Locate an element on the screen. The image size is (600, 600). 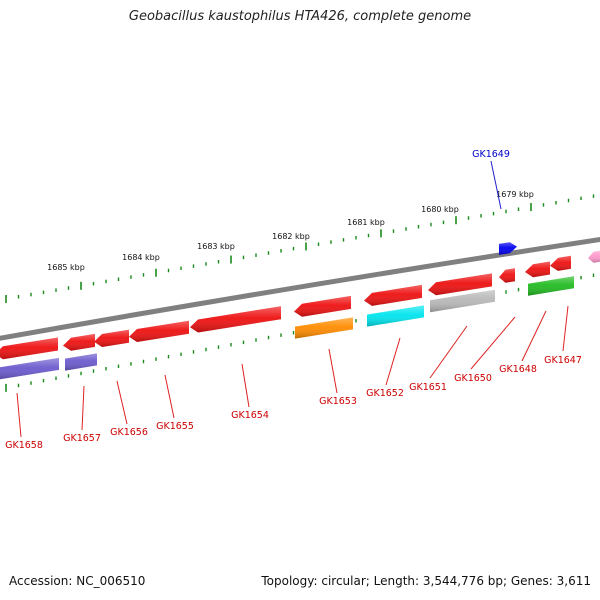
gene-label-gk1650: GK1650 is located at coordinates (473, 378).